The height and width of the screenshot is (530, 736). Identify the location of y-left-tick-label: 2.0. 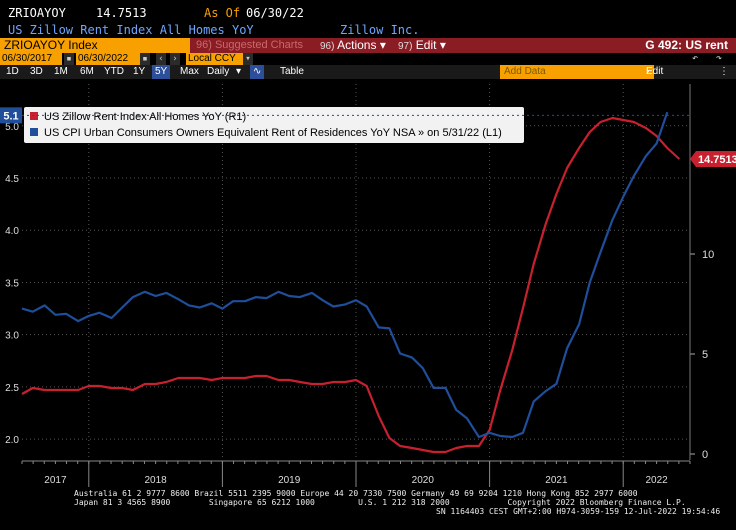
(12, 440).